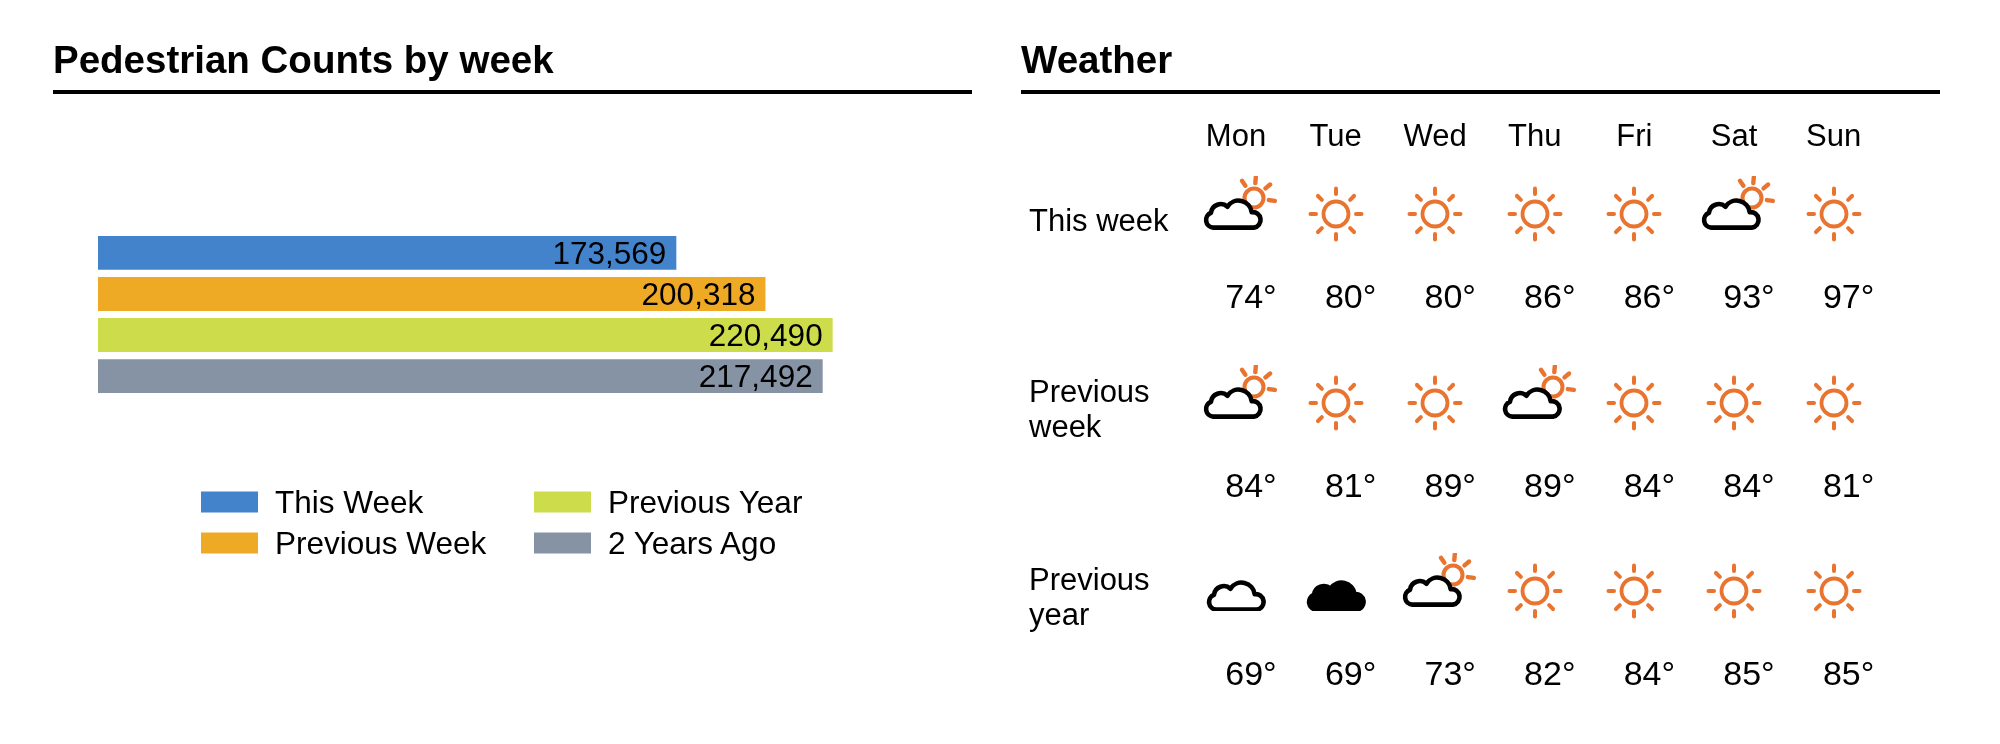  What do you see at coordinates (349, 502) in the screenshot?
I see `legend-label: This Week` at bounding box center [349, 502].